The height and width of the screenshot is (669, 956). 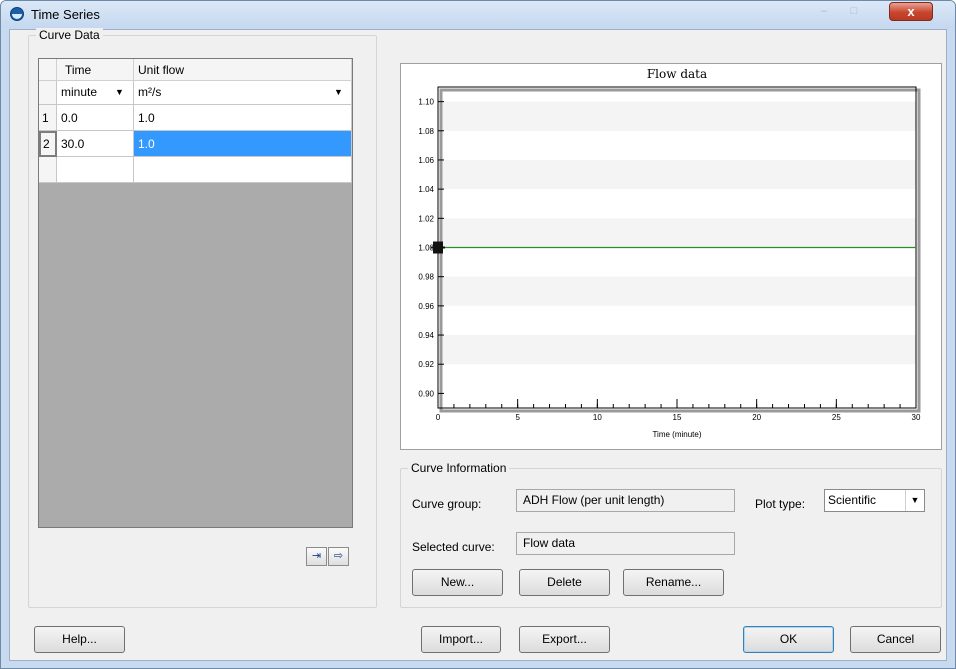 What do you see at coordinates (79, 92) in the screenshot?
I see `time-unit-value: minute` at bounding box center [79, 92].